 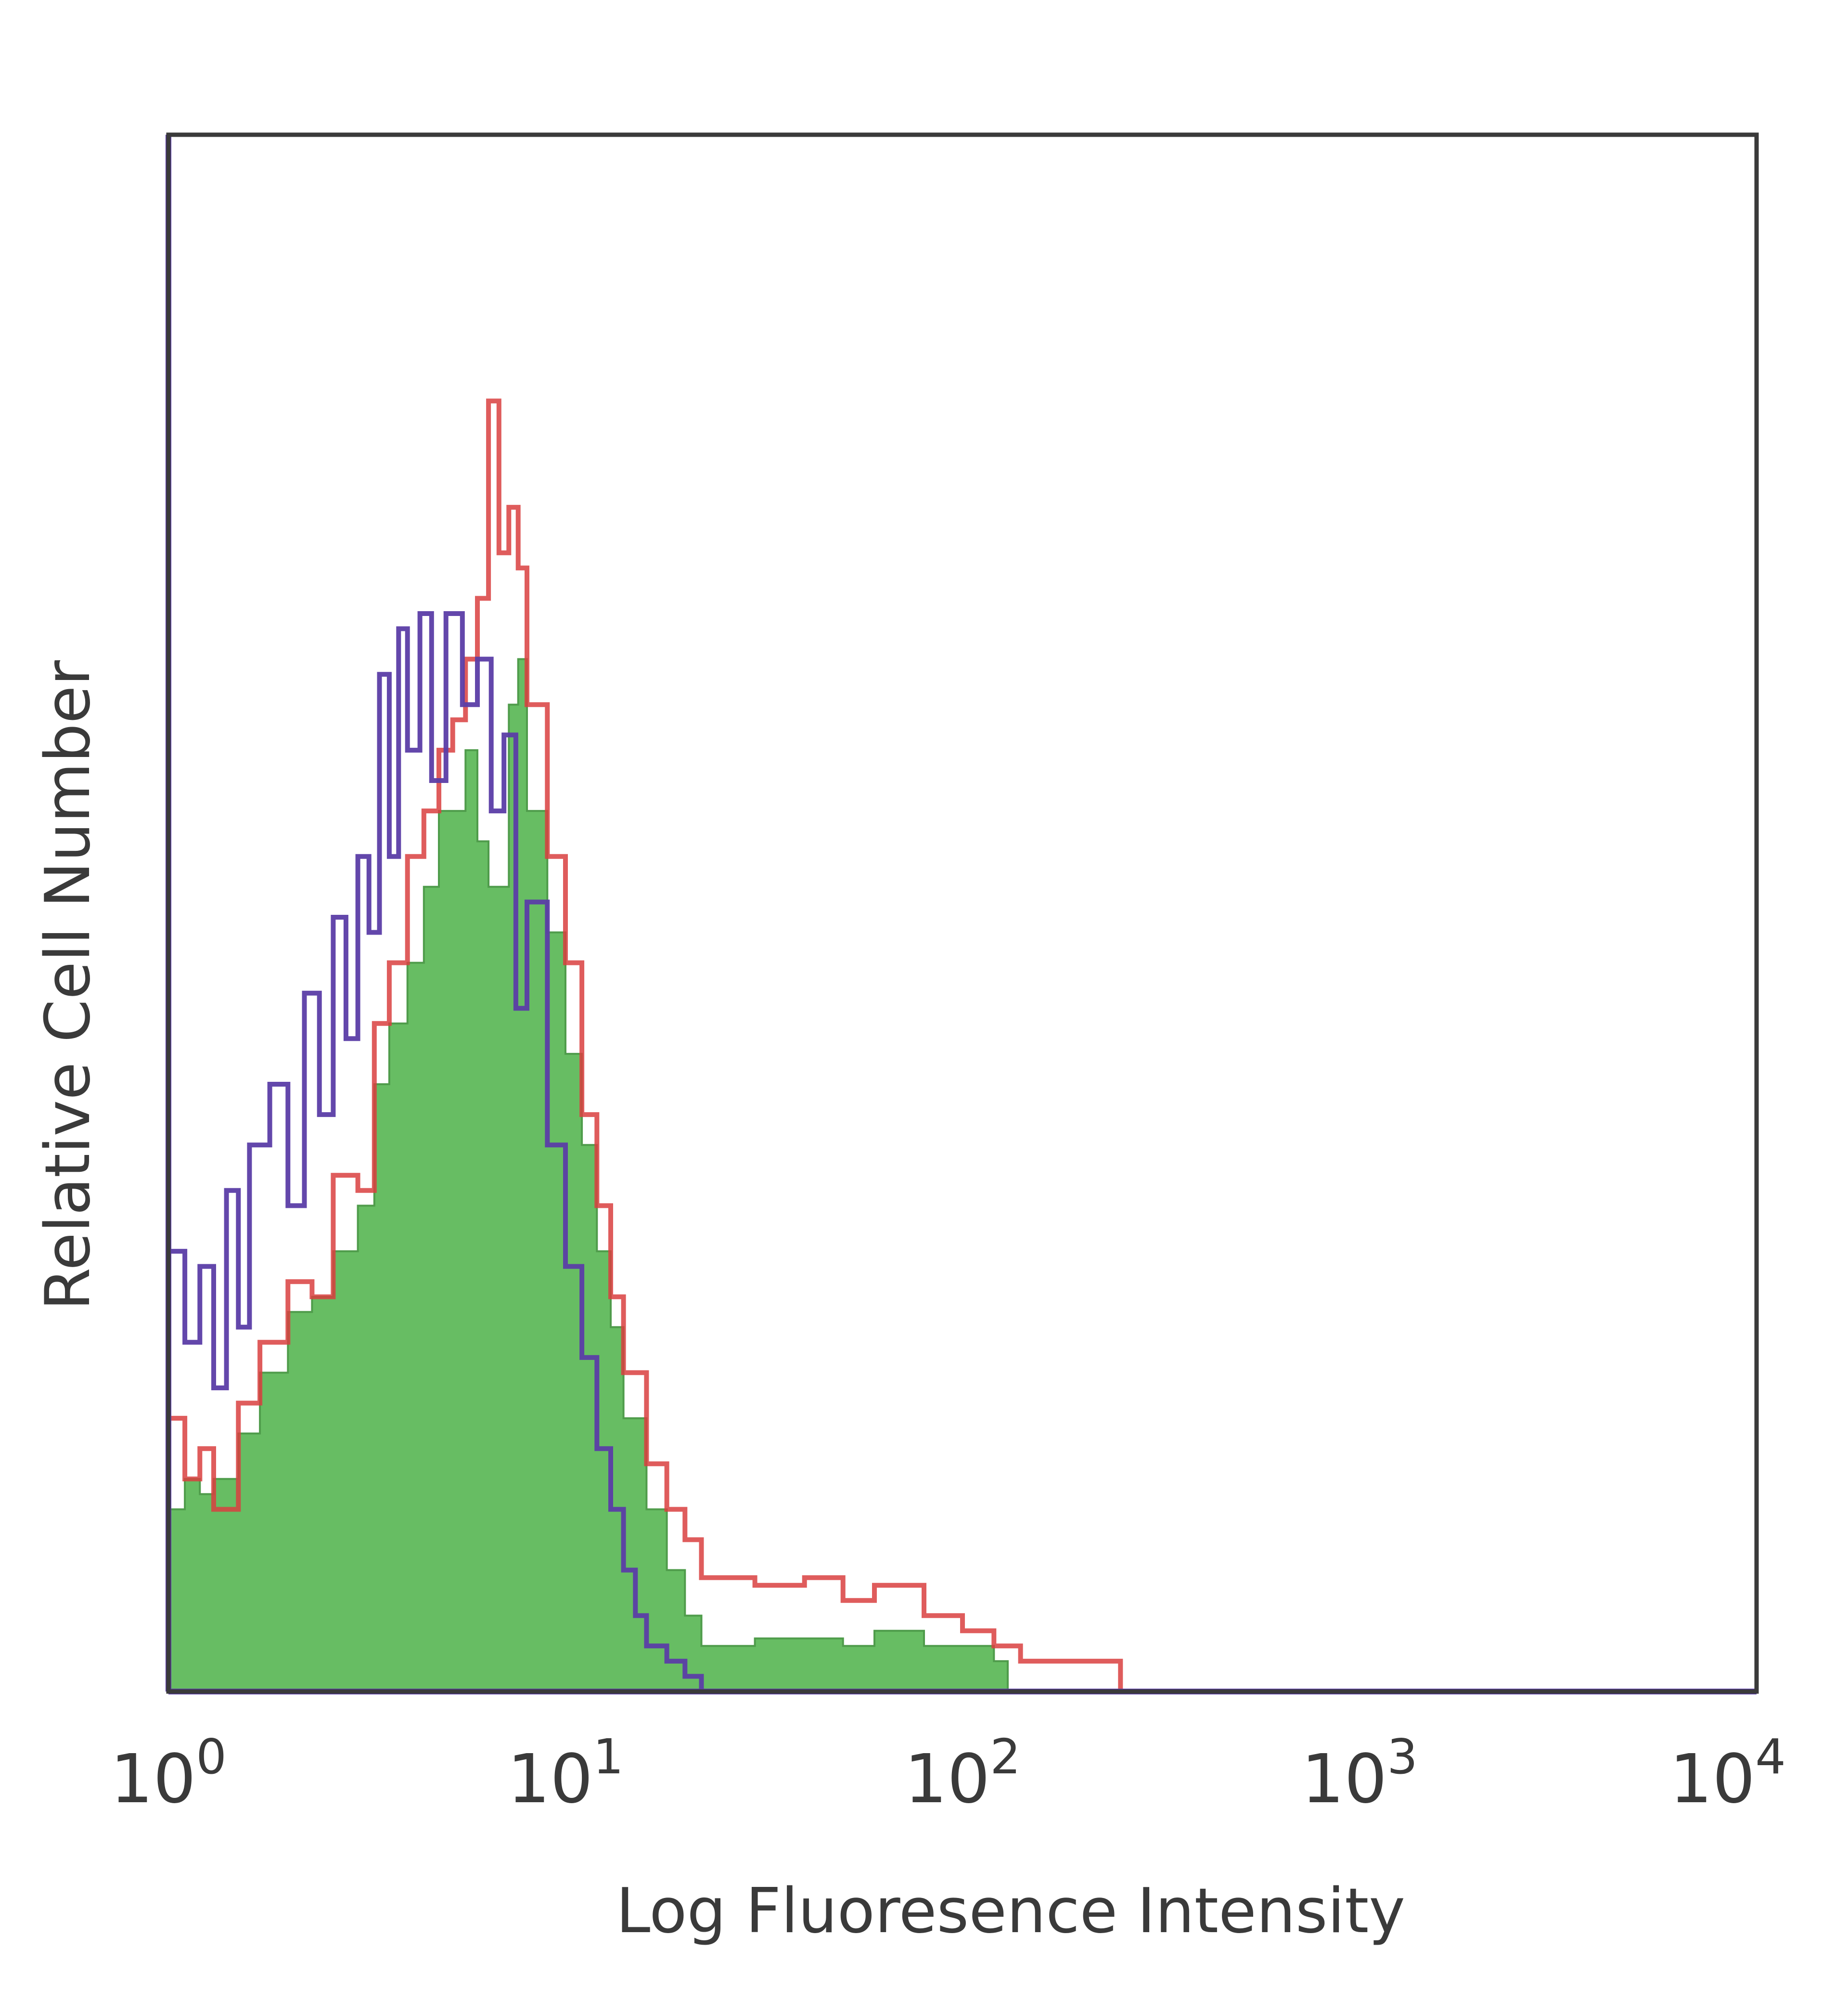 I want to click on x-tick-label: 10¹, so click(x=565, y=1774).